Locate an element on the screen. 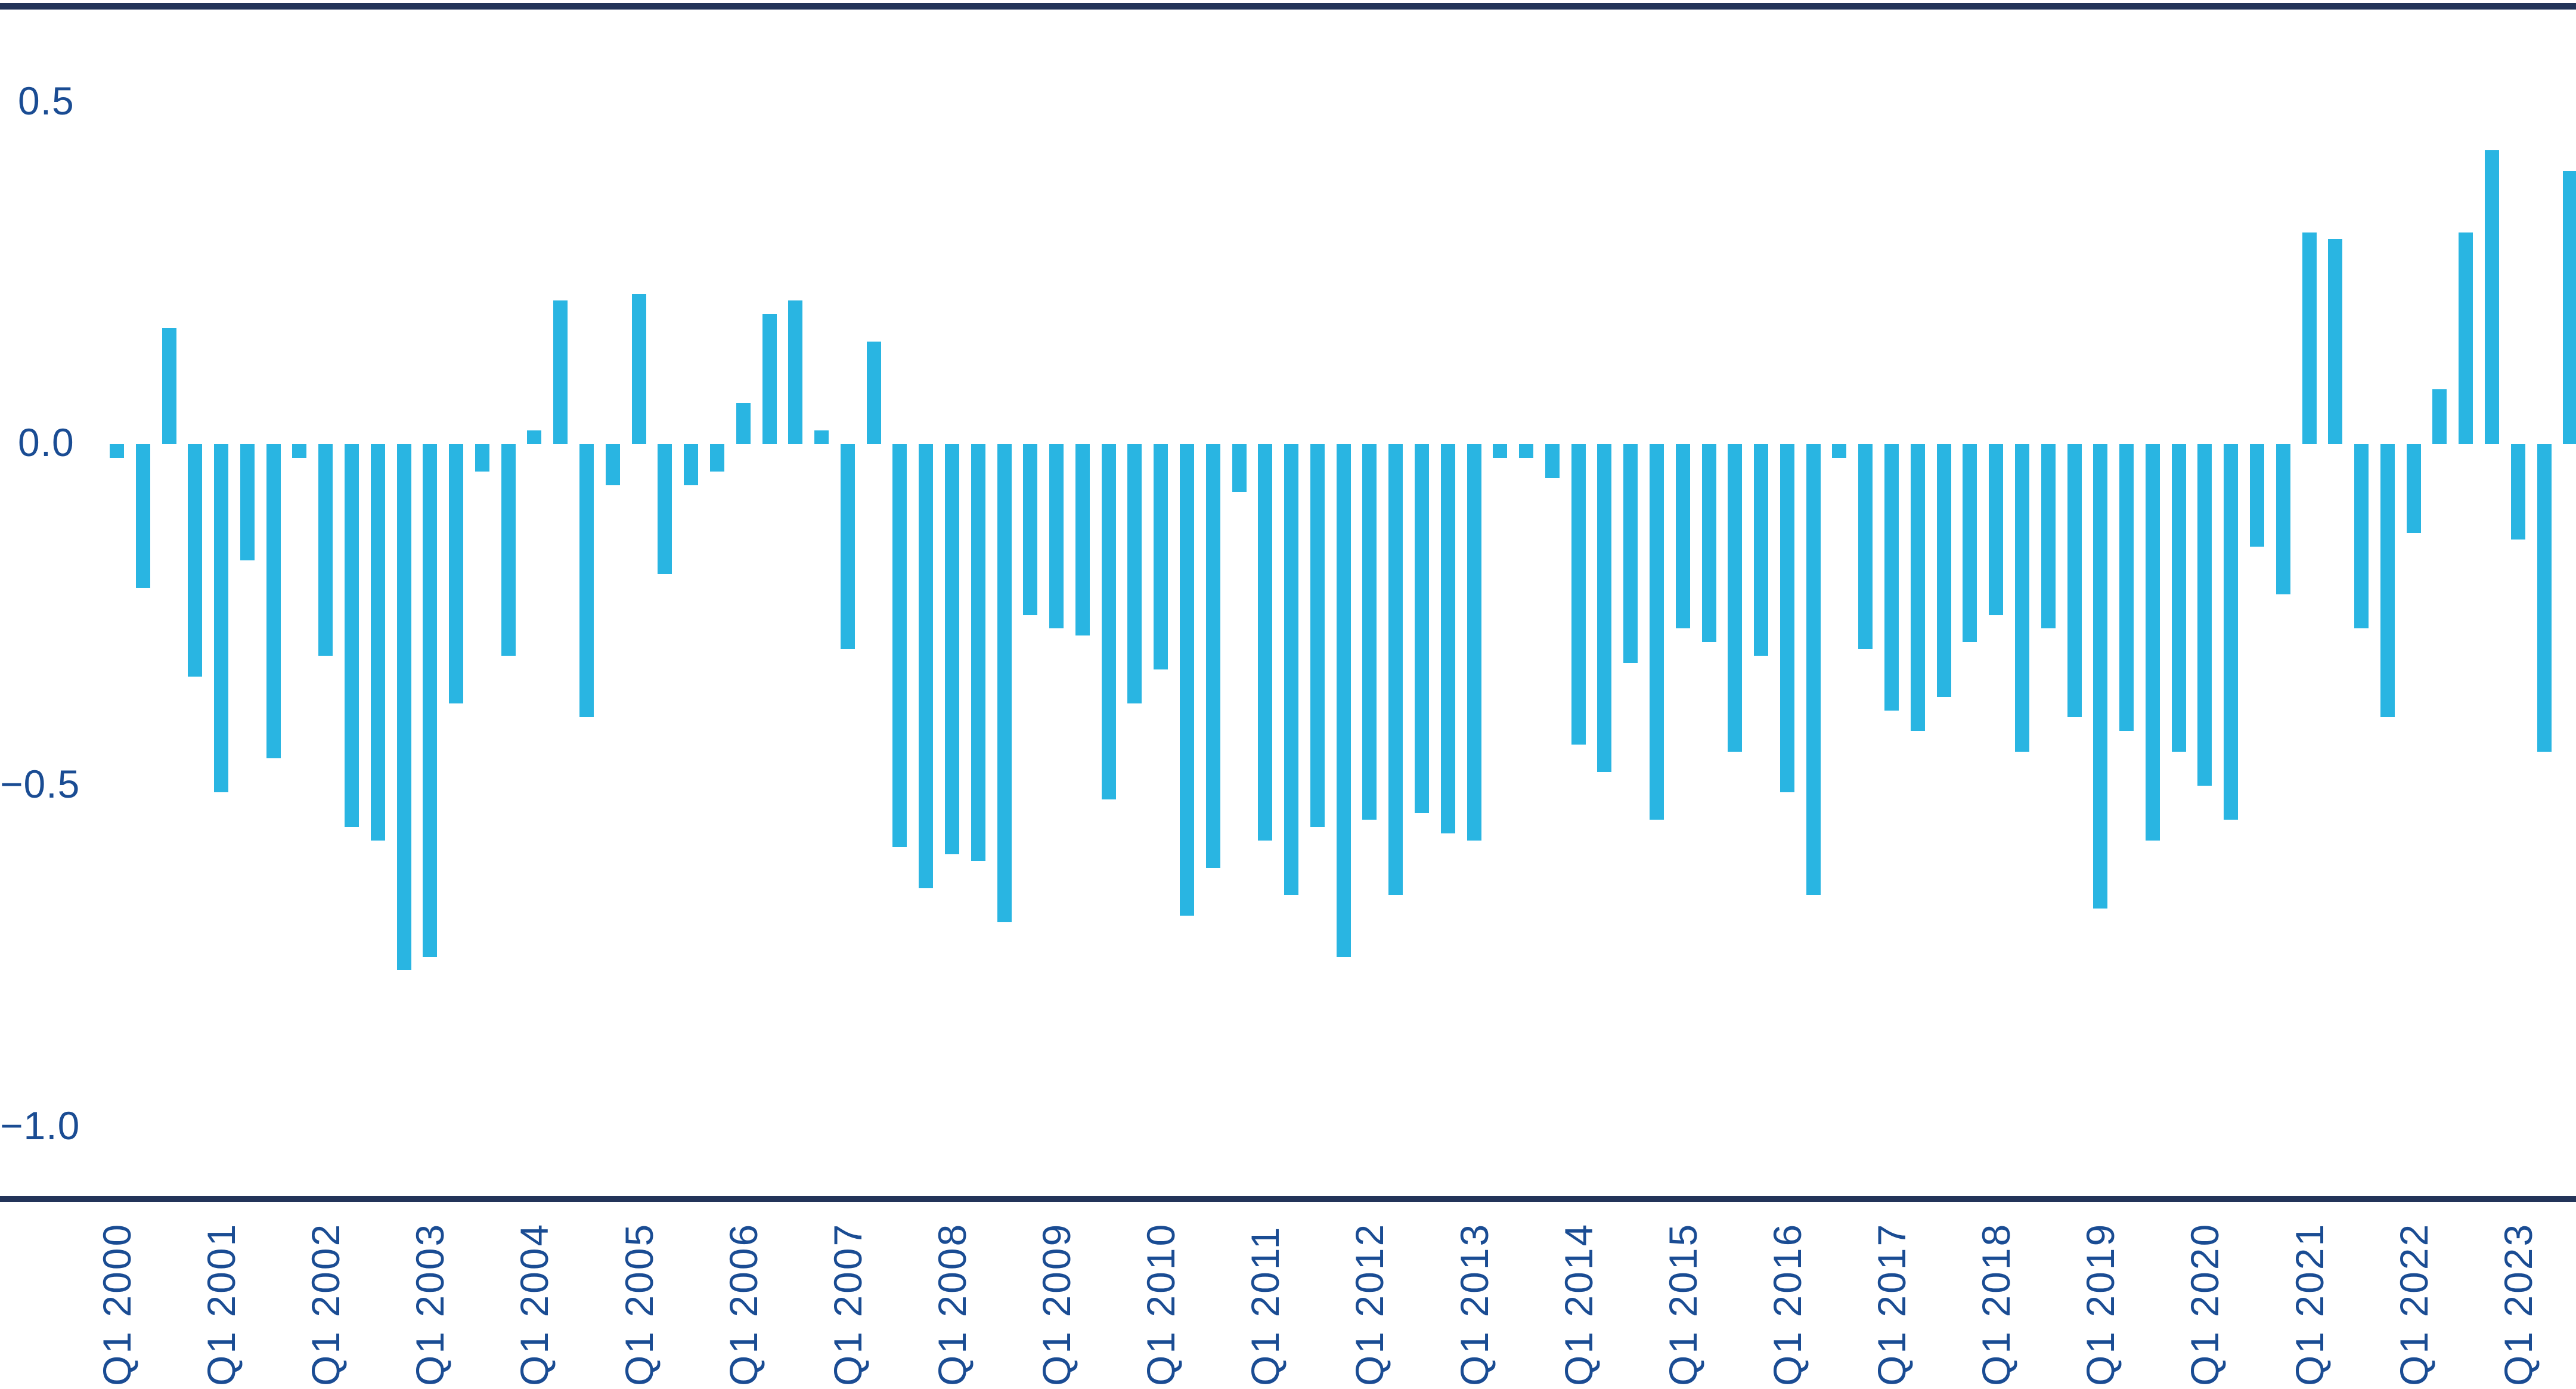 This screenshot has width=2576, height=1389. bar-q2-2020 is located at coordinates (2231, 632).